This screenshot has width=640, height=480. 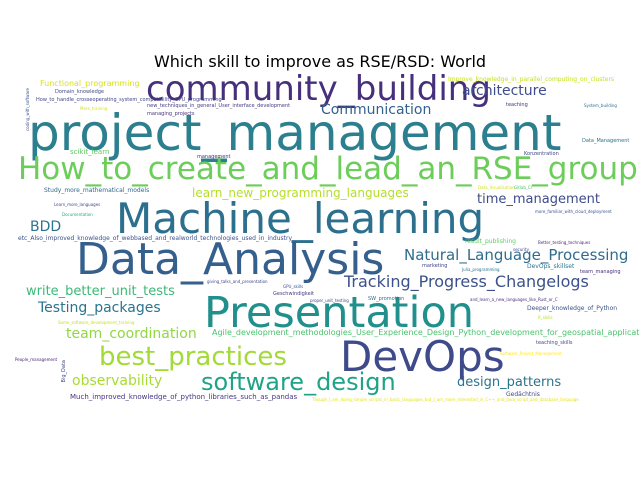 I want to click on word-result-publishing: result_publishing, so click(x=490, y=241).